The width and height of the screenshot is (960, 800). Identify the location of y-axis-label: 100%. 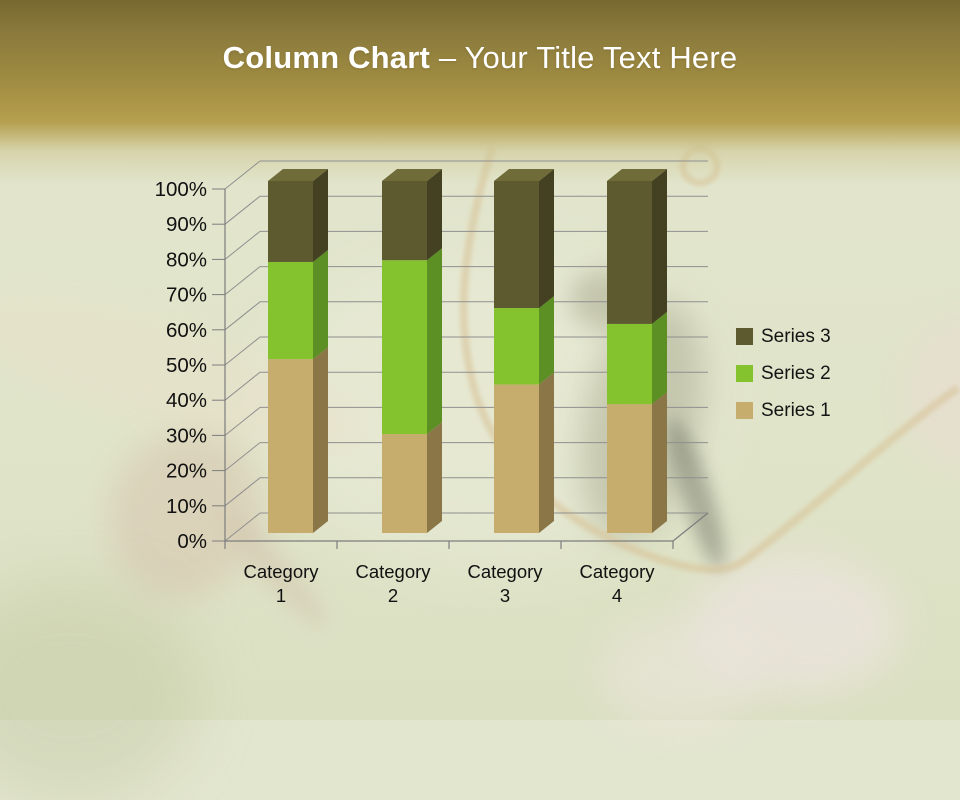
(181, 189).